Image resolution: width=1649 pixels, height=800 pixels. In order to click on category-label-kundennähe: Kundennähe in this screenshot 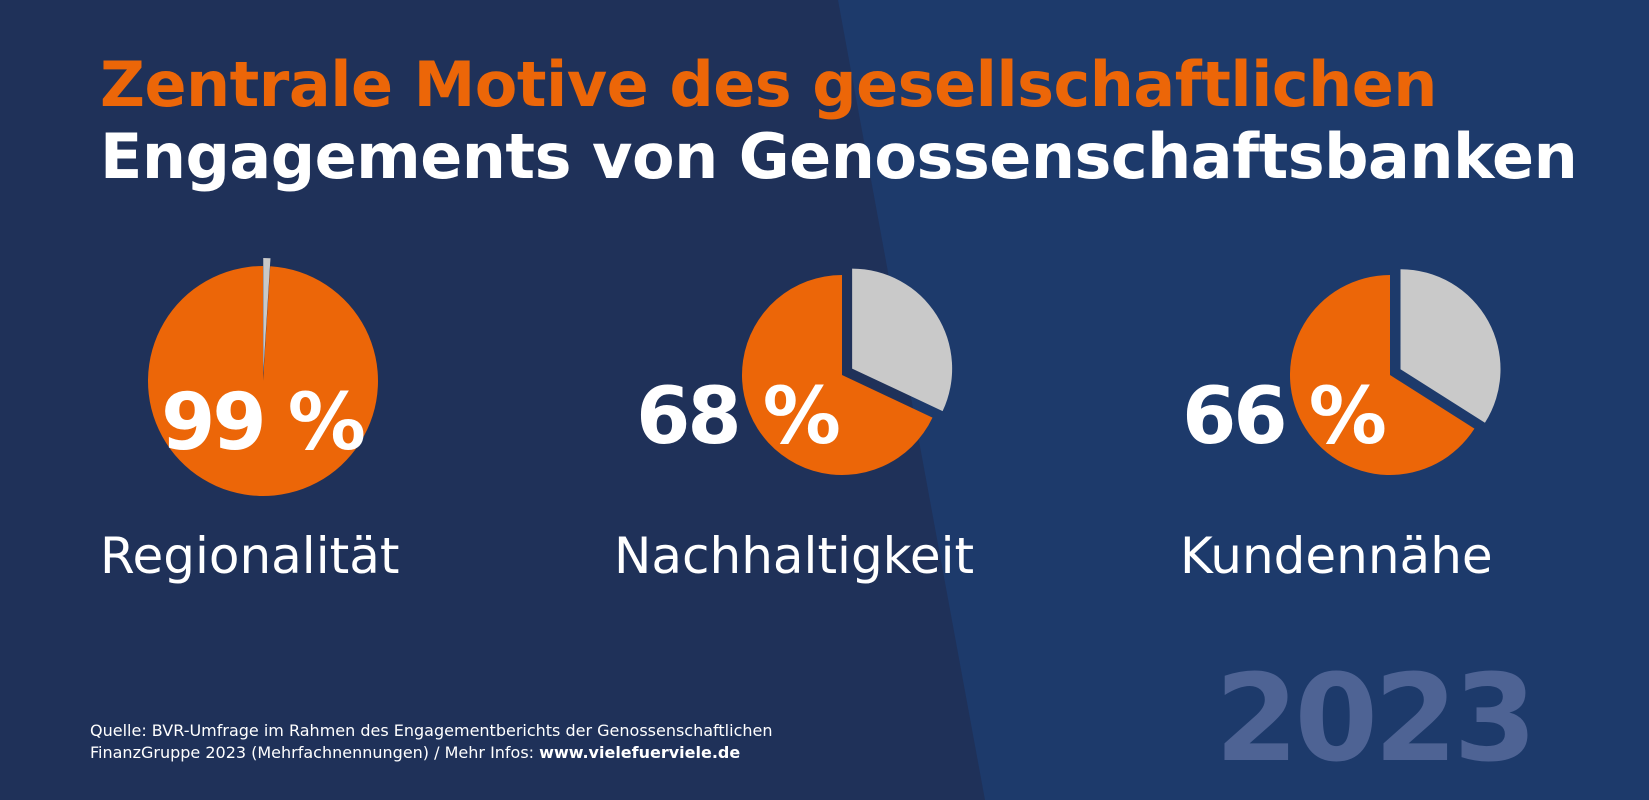, I will do `click(1336, 556)`.